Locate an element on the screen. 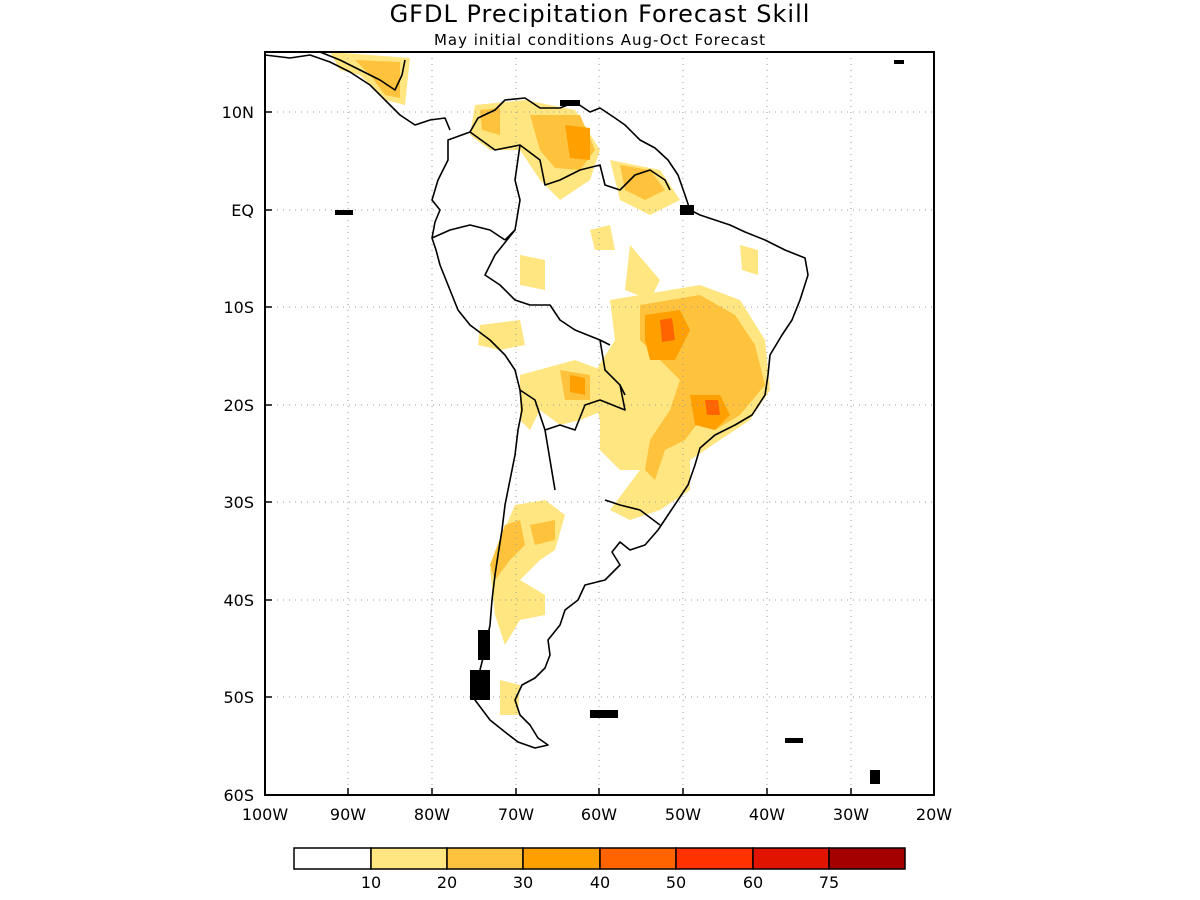 The height and width of the screenshot is (900, 1200). legend-label: 10 is located at coordinates (371, 882).